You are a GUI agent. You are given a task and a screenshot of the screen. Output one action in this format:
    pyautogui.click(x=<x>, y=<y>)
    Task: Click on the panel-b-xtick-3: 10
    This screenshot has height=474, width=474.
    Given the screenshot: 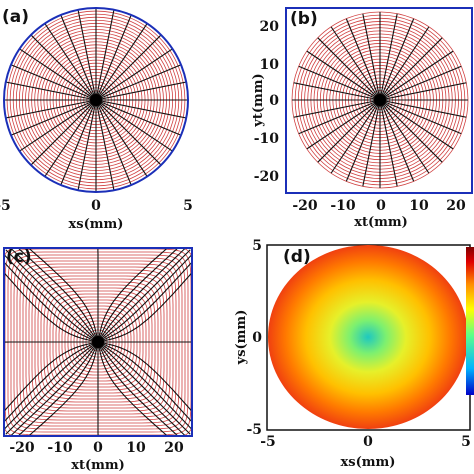 What is the action you would take?
    pyautogui.click(x=419, y=206)
    